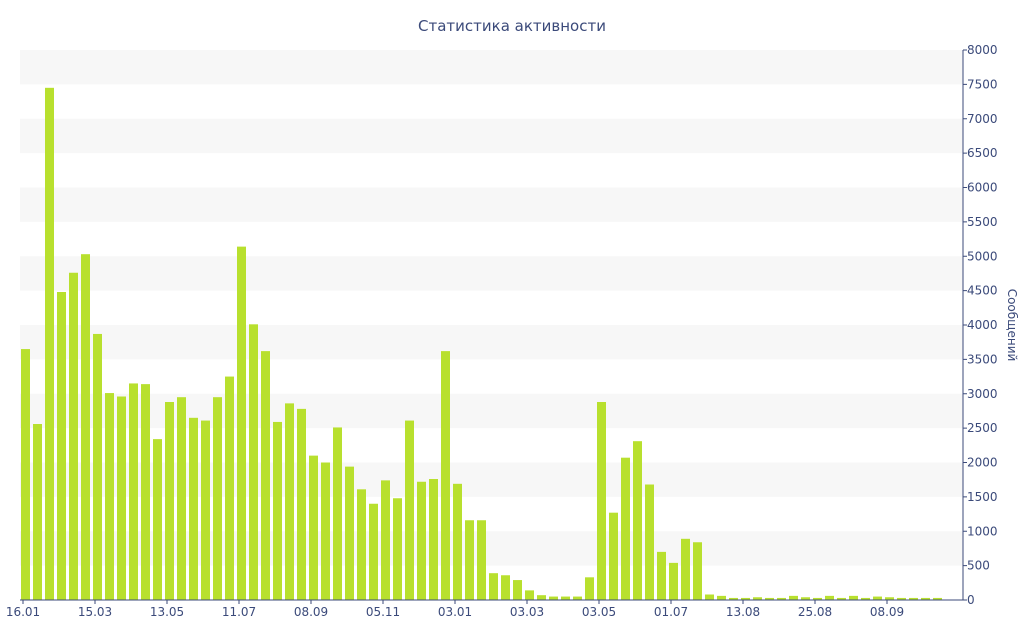 This screenshot has height=640, width=1024. Describe the element at coordinates (815, 612) in the screenshot. I see `x-tick-label: 25.08` at that location.